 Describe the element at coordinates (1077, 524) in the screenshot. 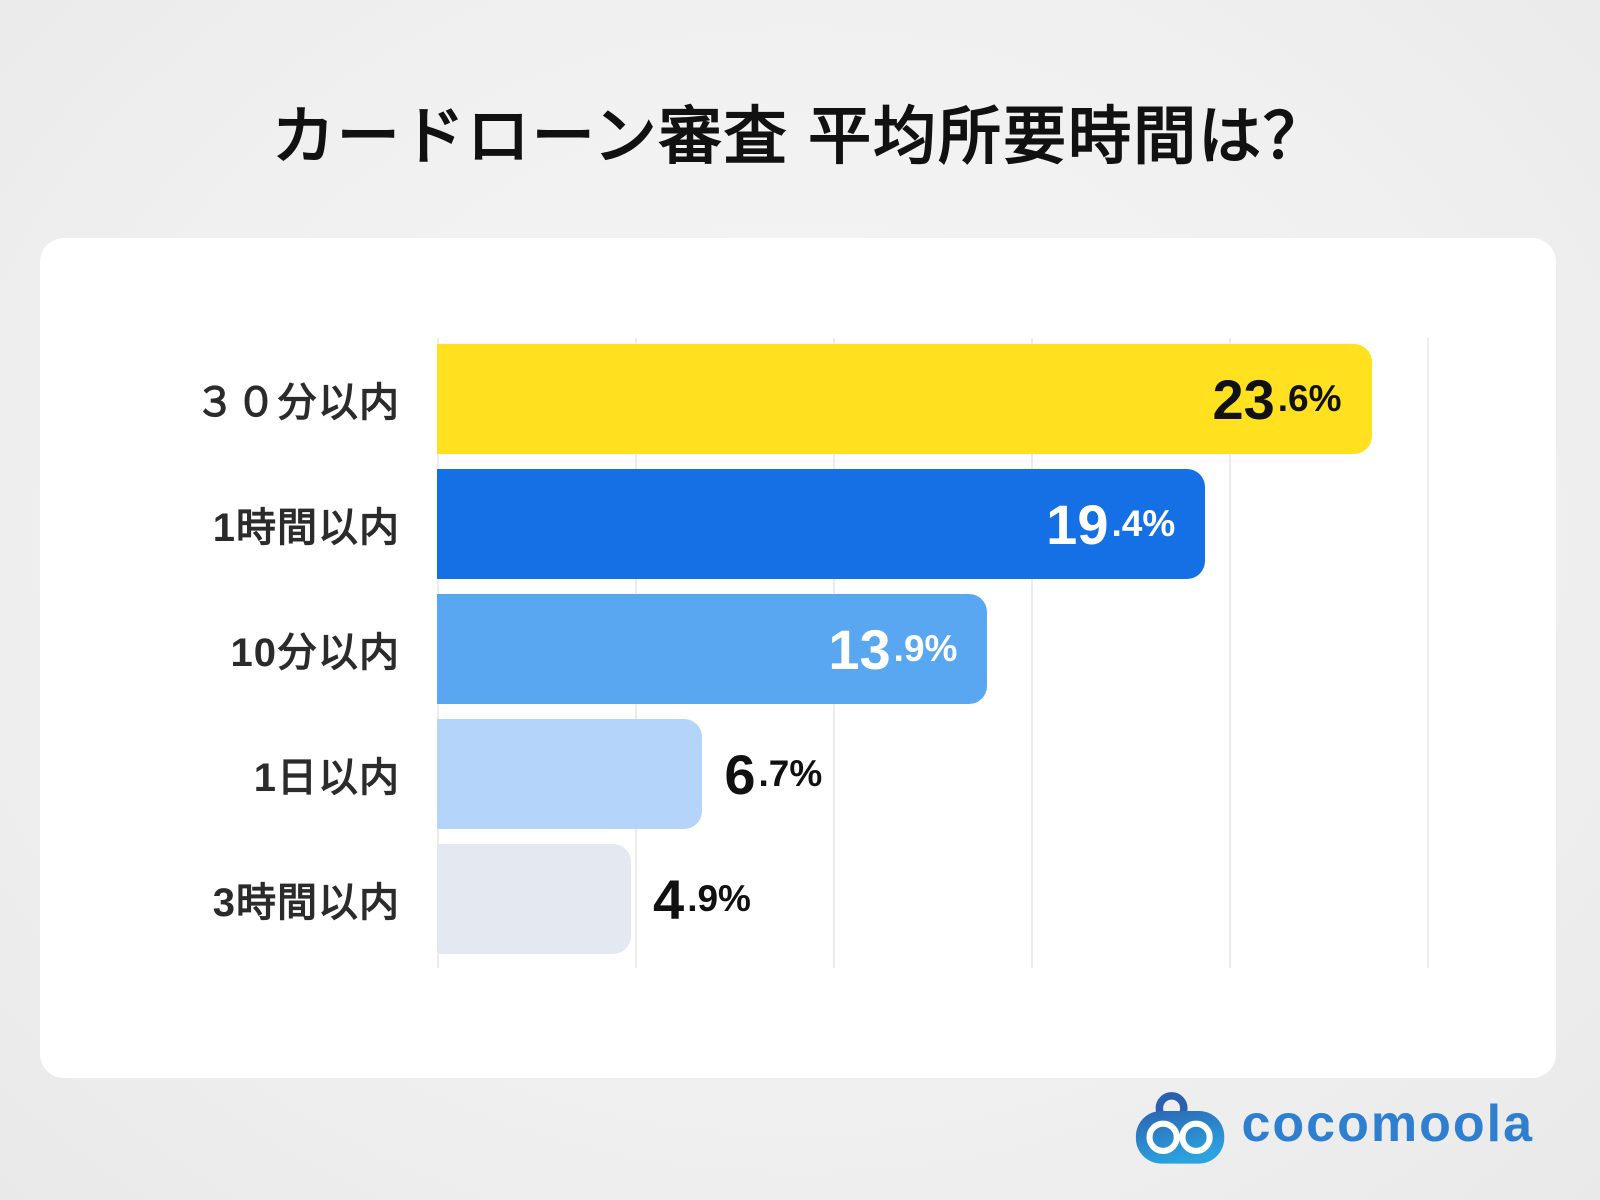

I see `bar-value-integer: 19` at that location.